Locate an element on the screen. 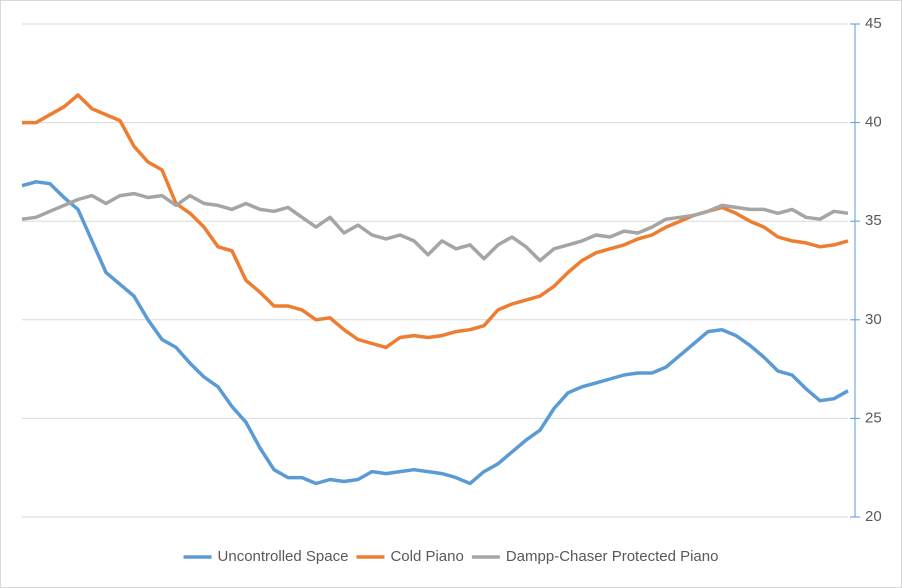 The width and height of the screenshot is (902, 588). y-tick-label: 20 is located at coordinates (873, 516).